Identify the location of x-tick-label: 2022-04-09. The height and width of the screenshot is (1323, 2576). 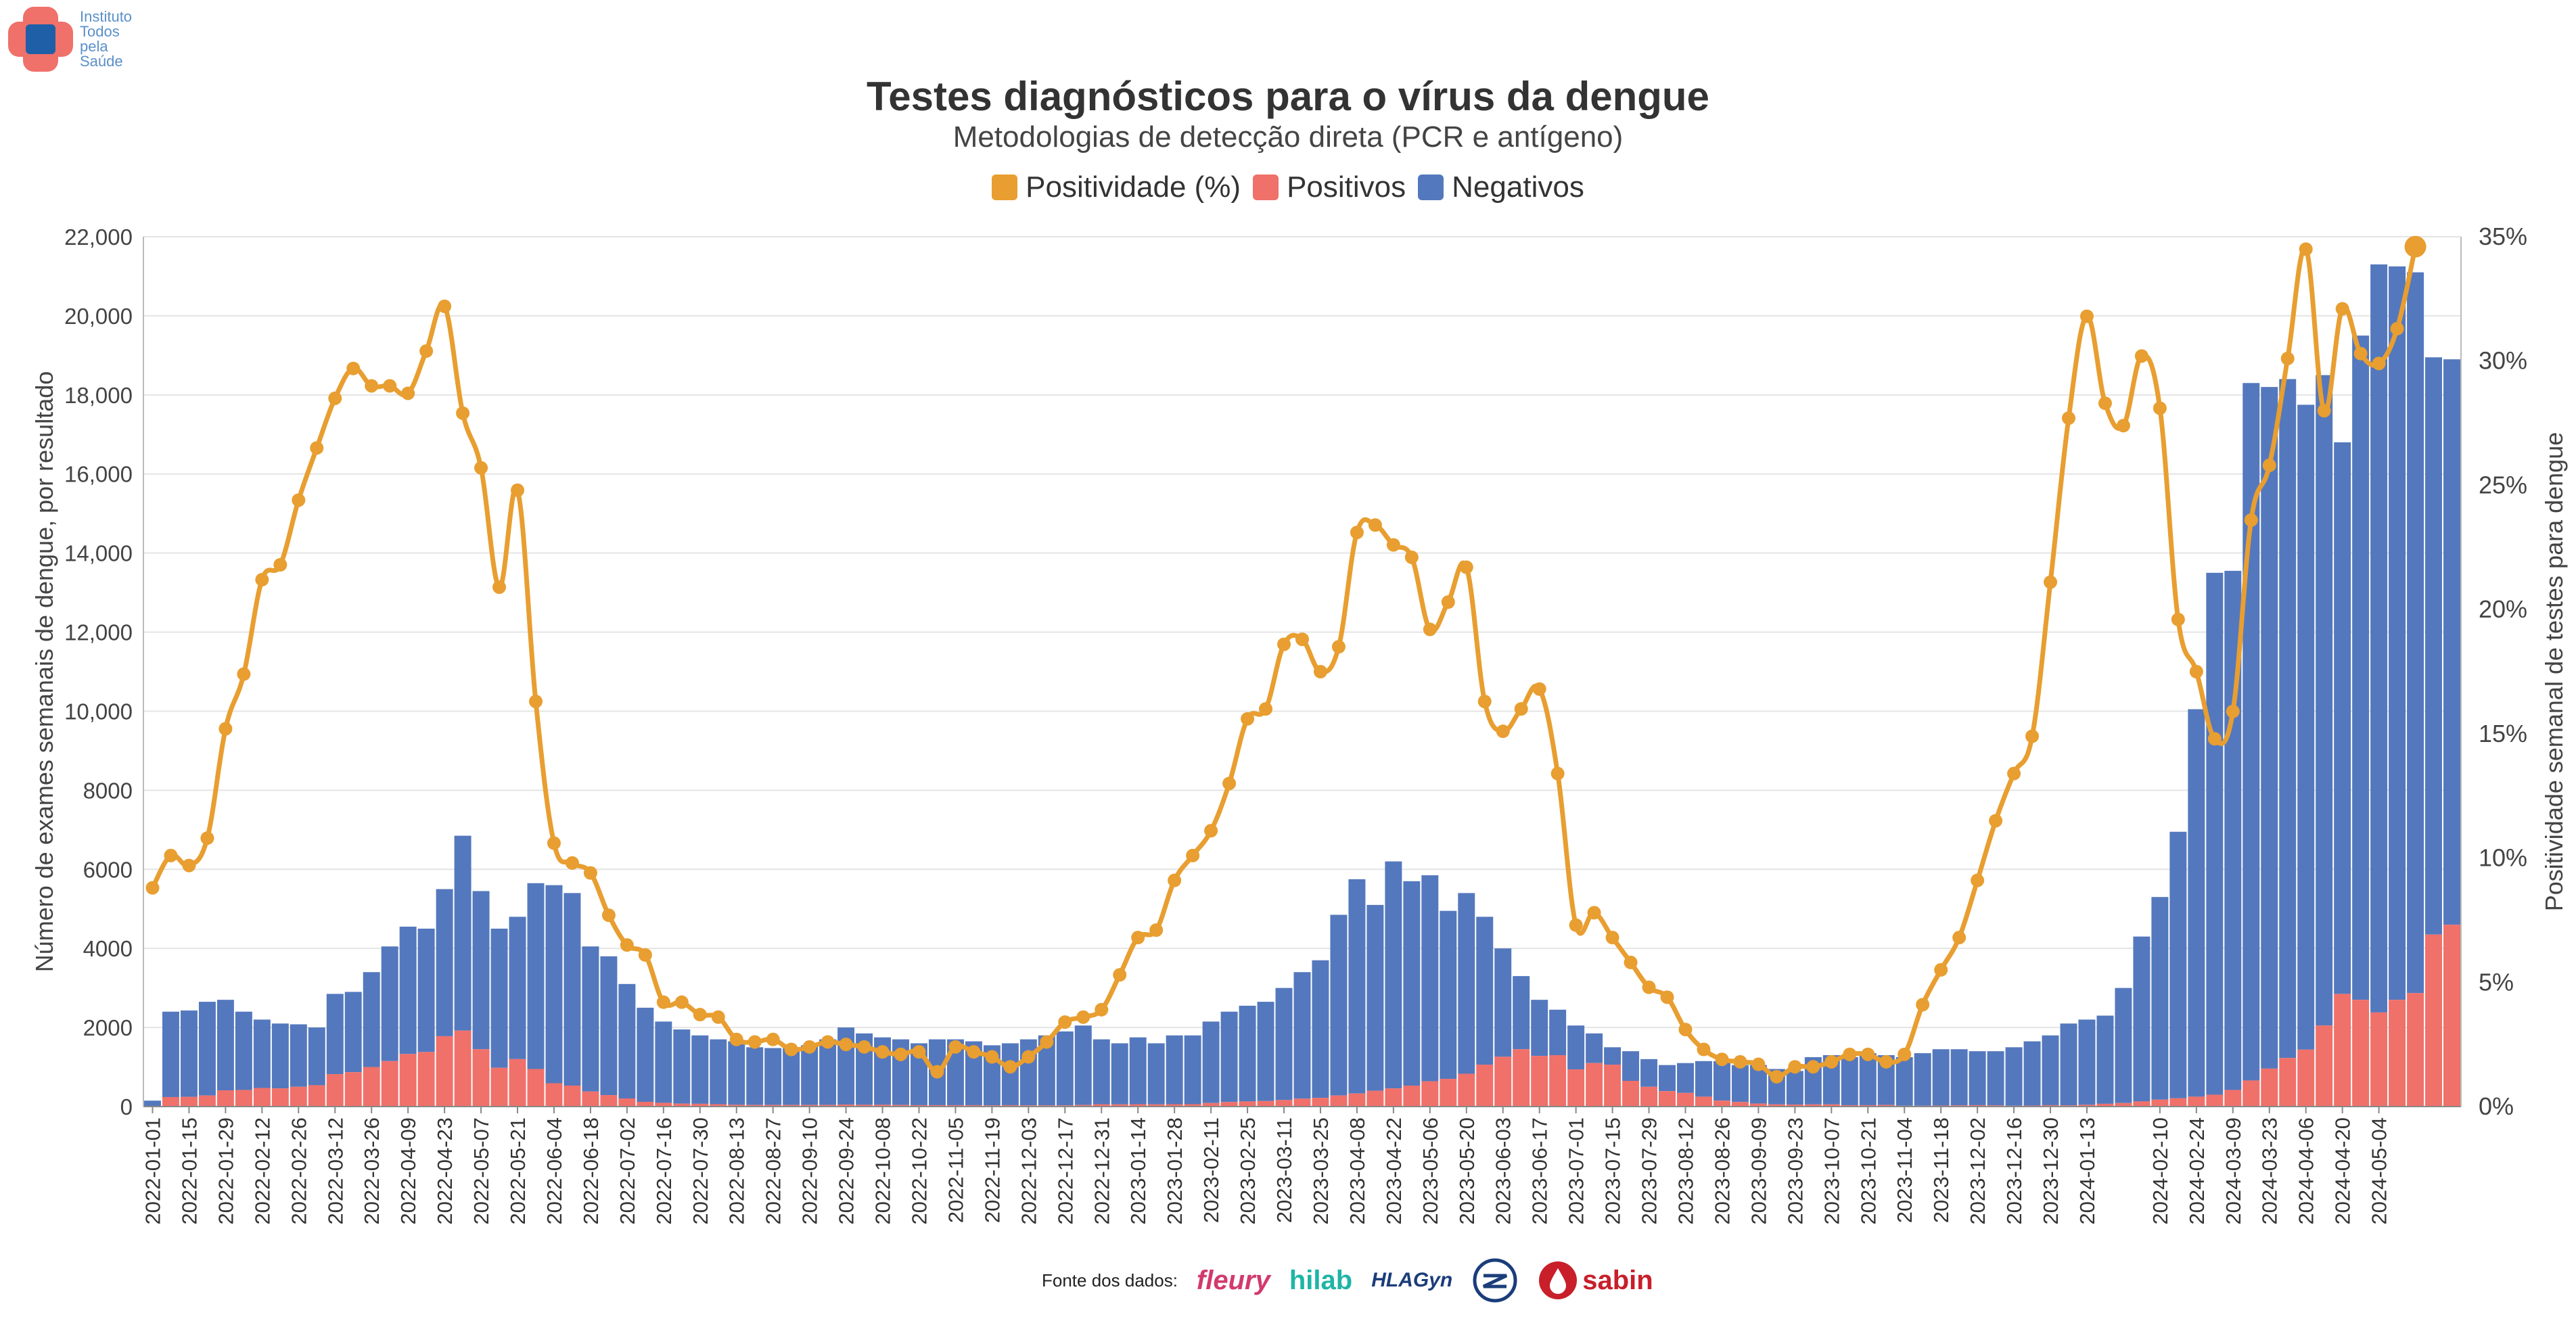
(408, 1171).